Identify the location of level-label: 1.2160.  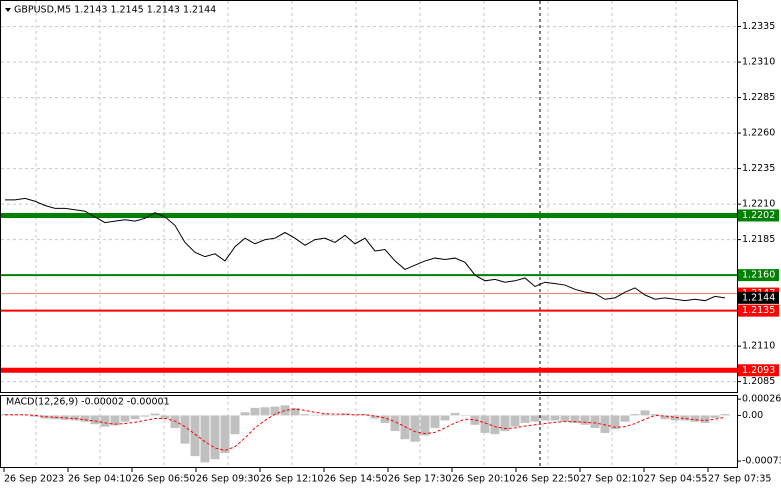
(758, 275).